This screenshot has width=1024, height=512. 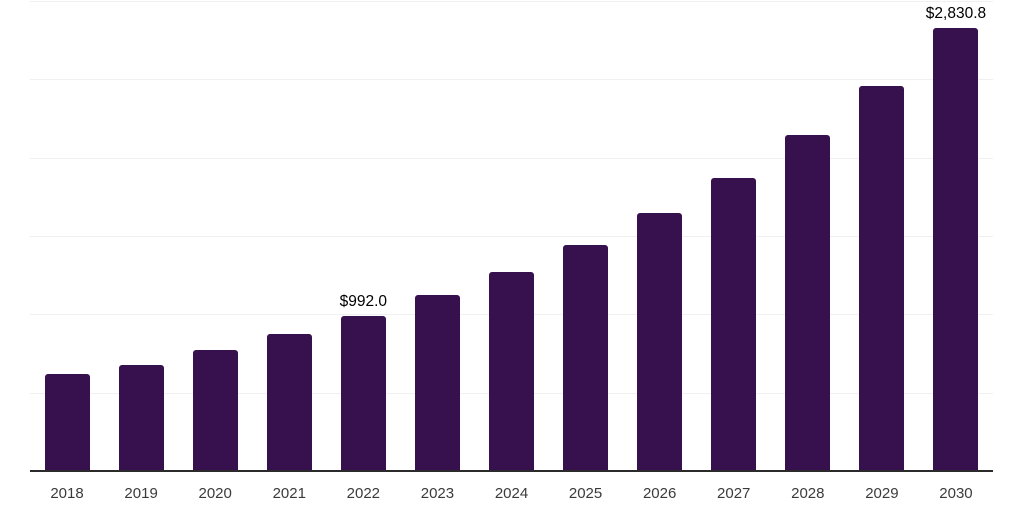 What do you see at coordinates (141, 417) in the screenshot?
I see `bar-2019` at bounding box center [141, 417].